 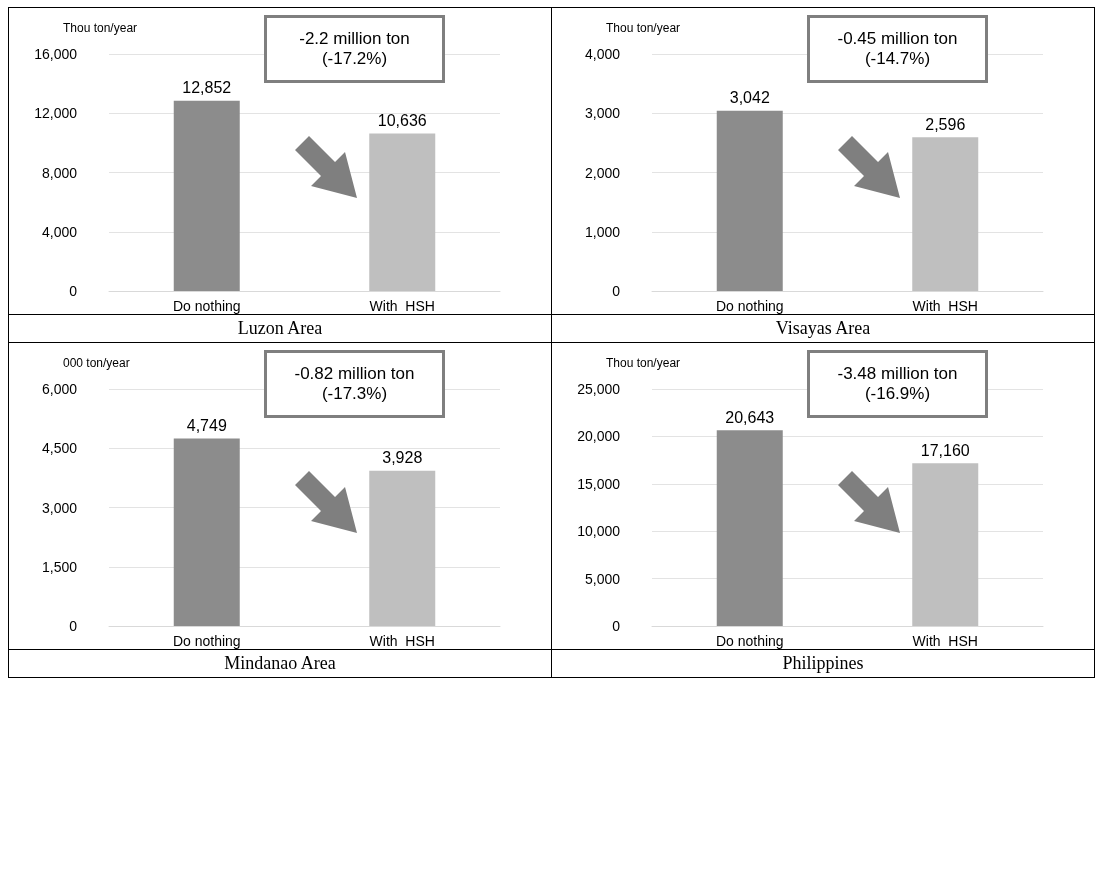 What do you see at coordinates (599, 436) in the screenshot?
I see `y-tick-label: 20,000` at bounding box center [599, 436].